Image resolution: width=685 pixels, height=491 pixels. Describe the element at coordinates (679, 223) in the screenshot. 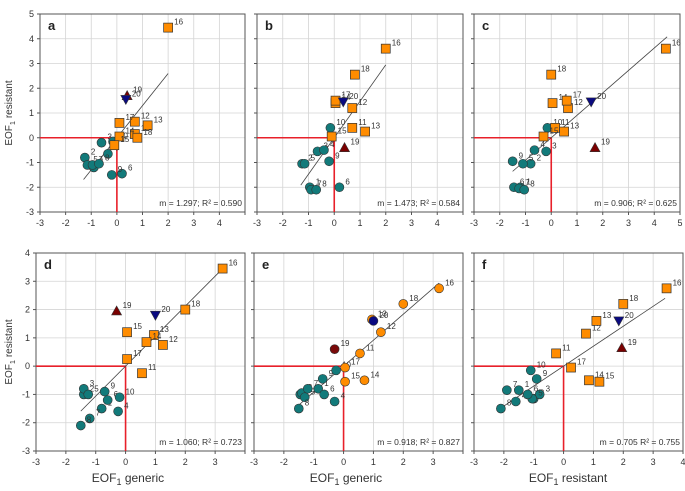

I see `x-tick-label: 5` at that location.